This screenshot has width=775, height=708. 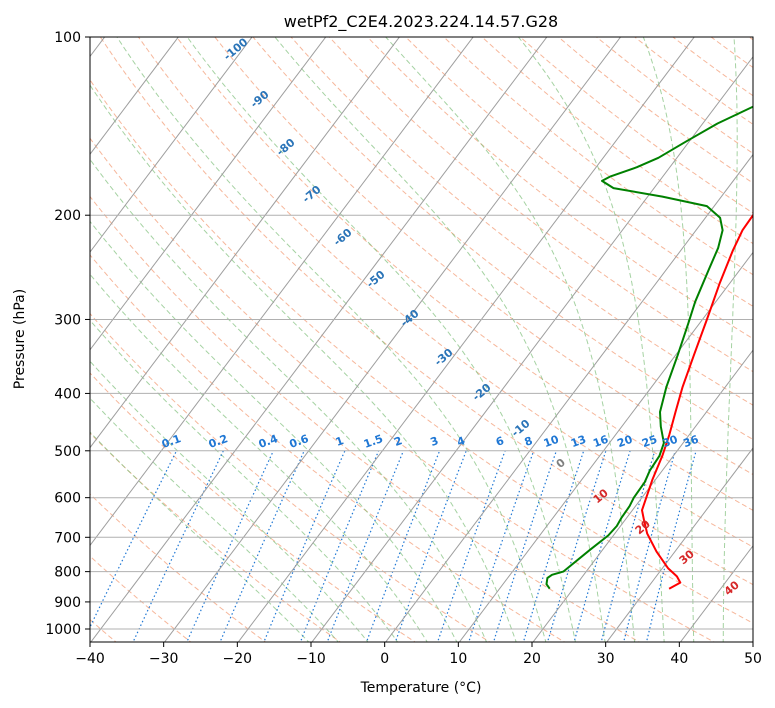 I want to click on dry-adiabat-label: 10, so click(x=601, y=496).